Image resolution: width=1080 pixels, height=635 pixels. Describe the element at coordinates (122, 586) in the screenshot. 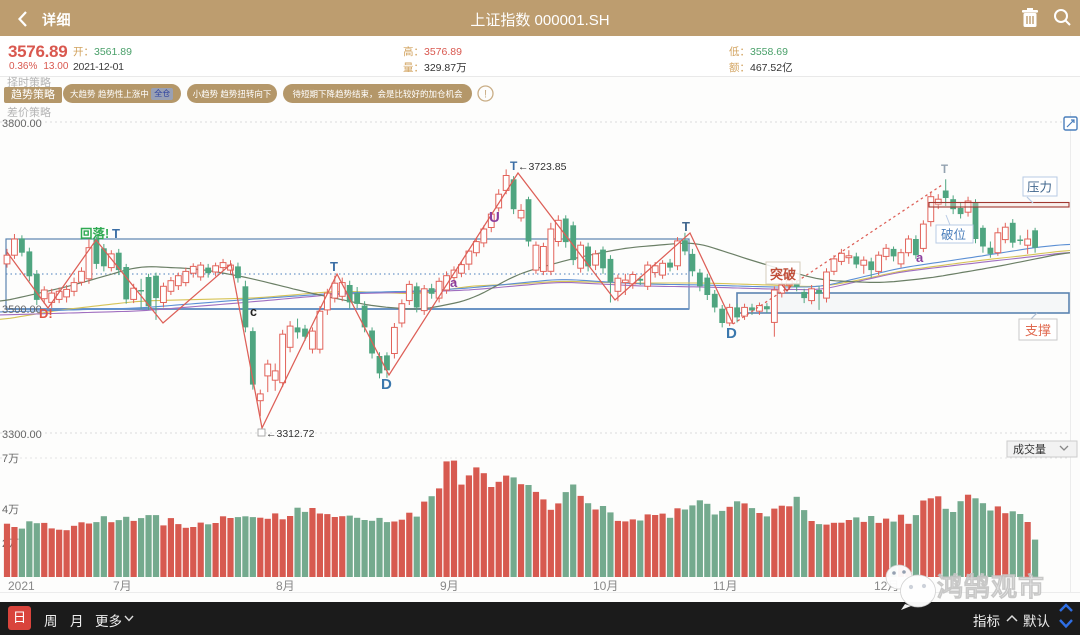

I see `svg-text: 7月` at that location.